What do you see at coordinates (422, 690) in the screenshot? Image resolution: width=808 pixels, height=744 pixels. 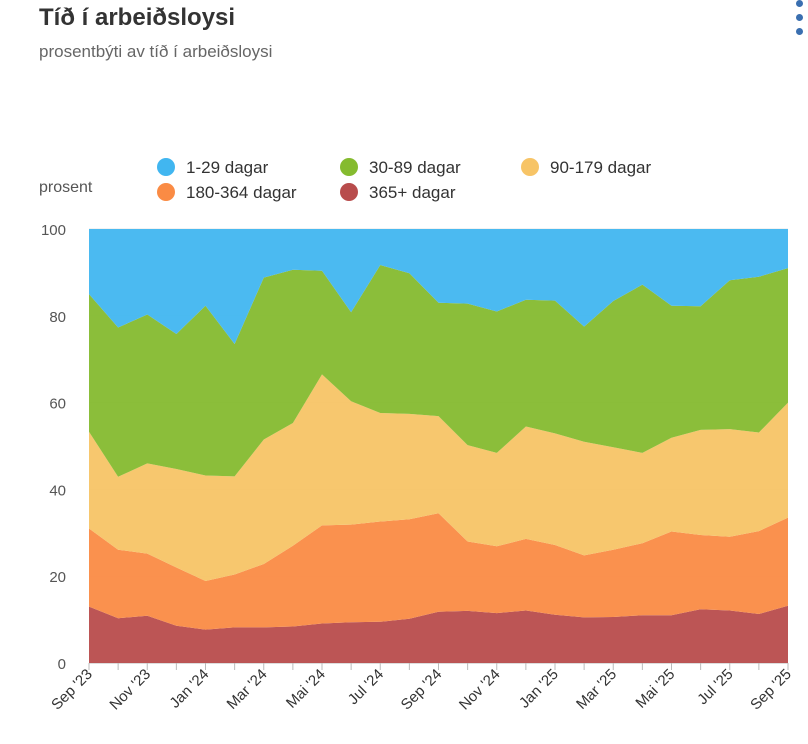 I see `x-tick-label: Sep '24` at bounding box center [422, 690].